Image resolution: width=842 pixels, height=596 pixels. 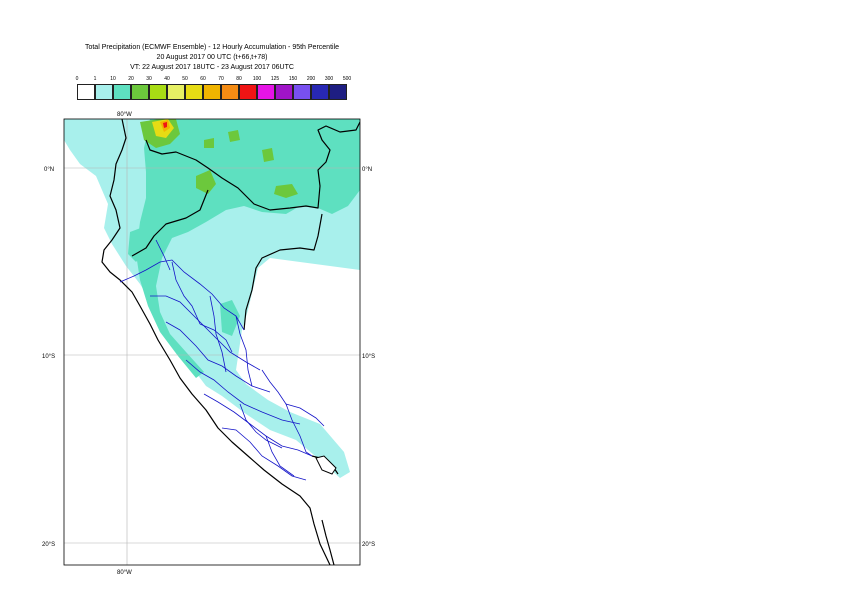 What do you see at coordinates (49, 170) in the screenshot?
I see `lat-label-0: 0°N` at bounding box center [49, 170].